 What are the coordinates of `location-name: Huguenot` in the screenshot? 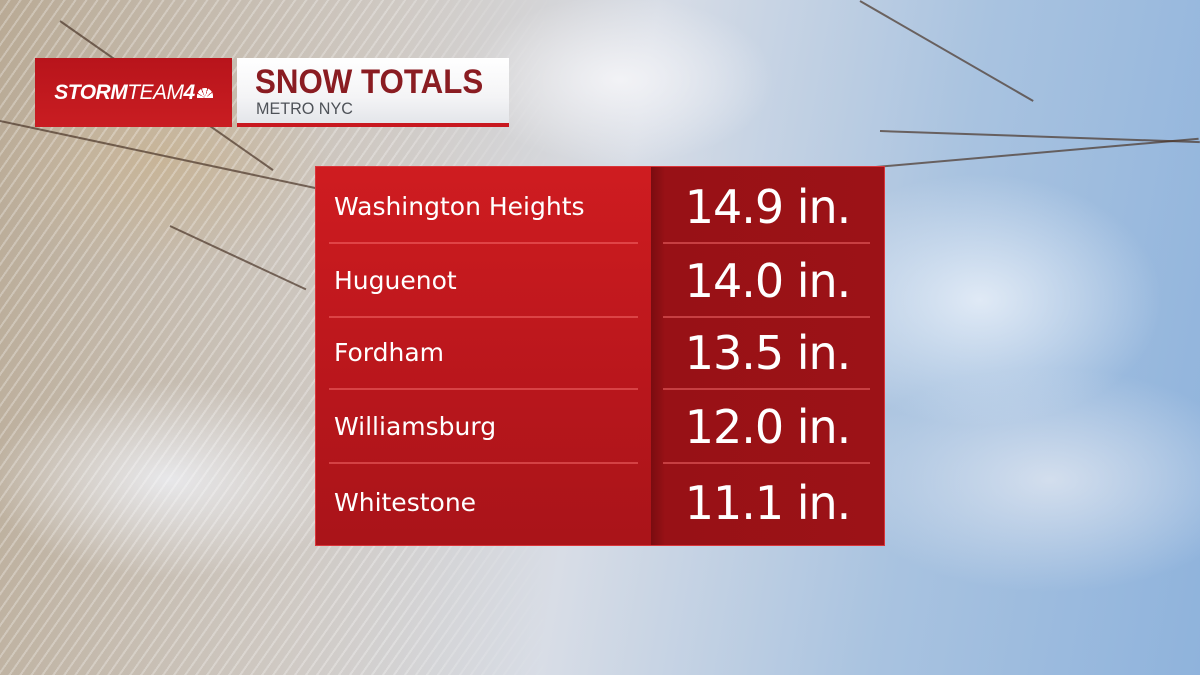 It's located at (395, 280).